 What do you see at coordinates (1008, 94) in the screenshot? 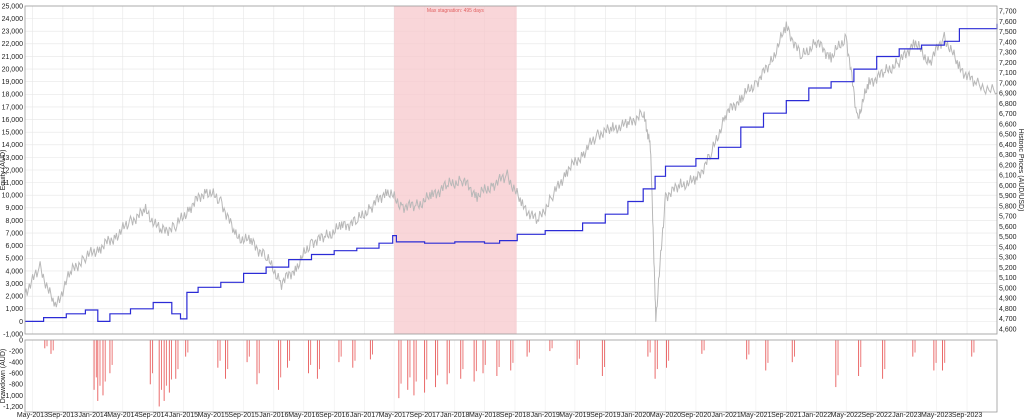
I see `y-right-tick-label: 6,900` at bounding box center [1008, 94].